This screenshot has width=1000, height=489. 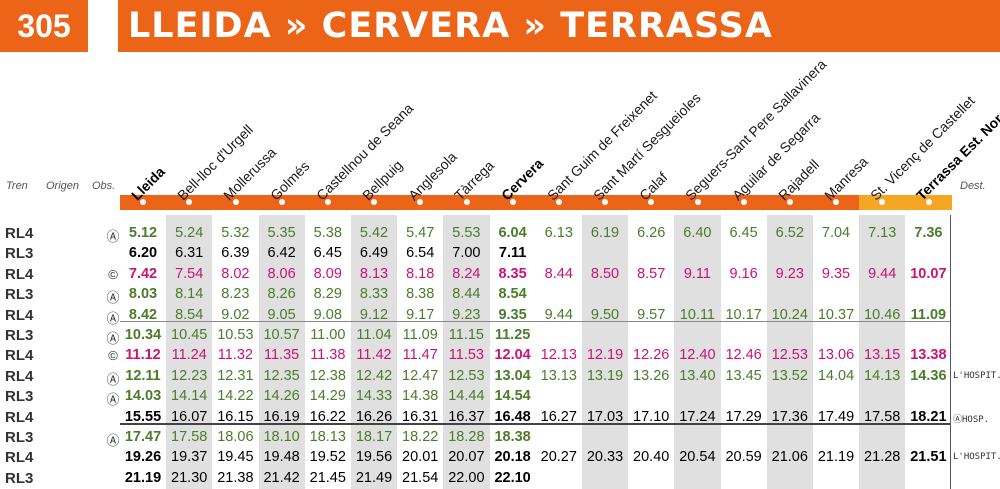 I want to click on time-cell: 9.44, so click(x=558, y=314).